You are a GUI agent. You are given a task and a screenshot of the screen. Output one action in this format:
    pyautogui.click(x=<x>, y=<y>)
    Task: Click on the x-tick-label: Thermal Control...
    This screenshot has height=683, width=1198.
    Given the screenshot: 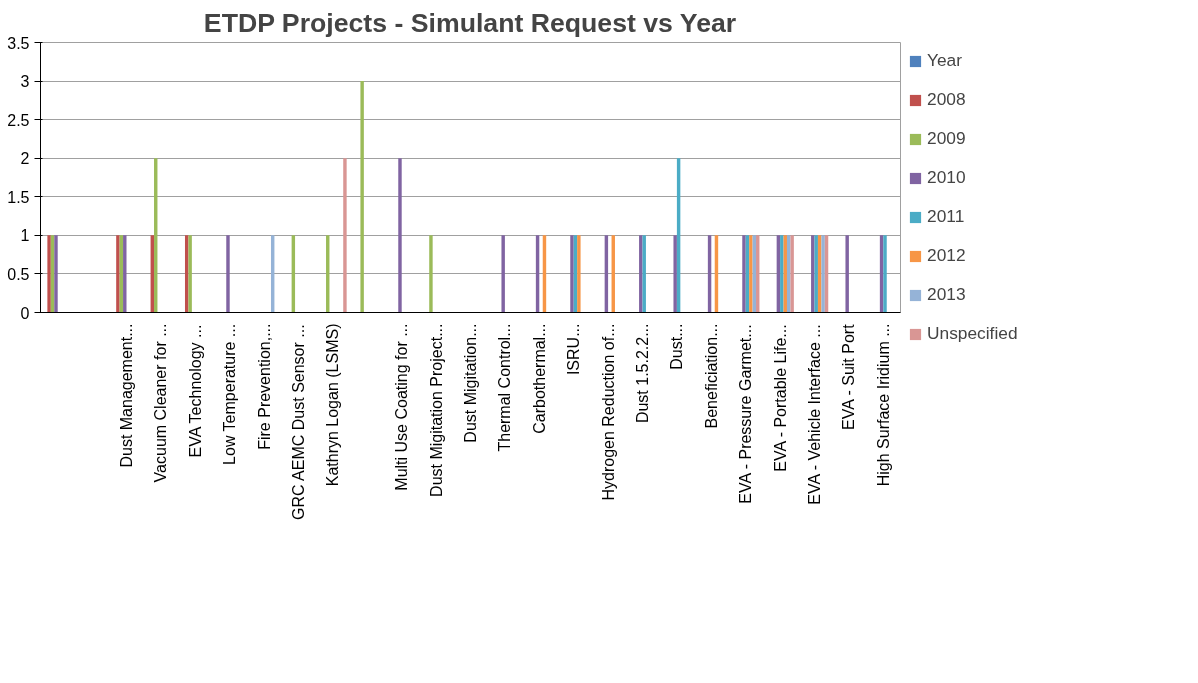 What is the action you would take?
    pyautogui.click(x=505, y=387)
    